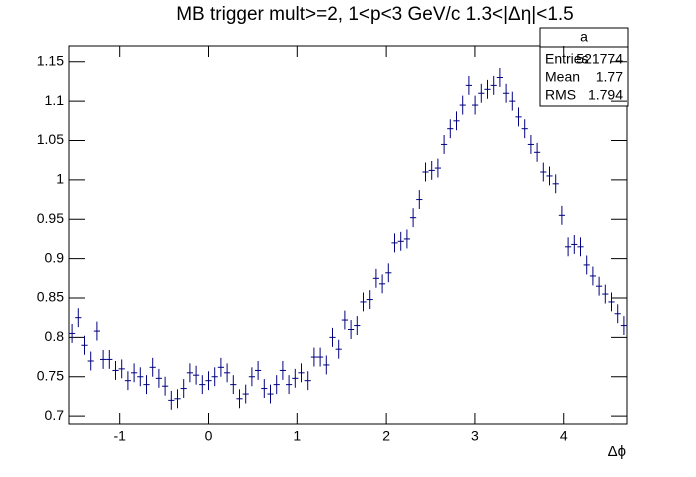  Describe the element at coordinates (560, 95) in the screenshot. I see `stats-label: RMS` at that location.